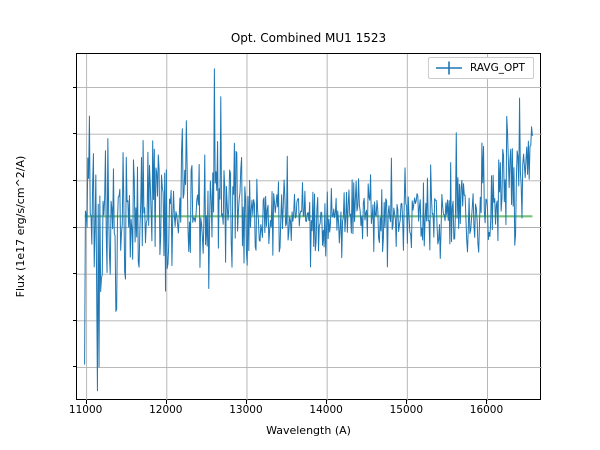 The width and height of the screenshot is (600, 450). Describe the element at coordinates (166, 410) in the screenshot. I see `x-tick-label: 12000` at that location.